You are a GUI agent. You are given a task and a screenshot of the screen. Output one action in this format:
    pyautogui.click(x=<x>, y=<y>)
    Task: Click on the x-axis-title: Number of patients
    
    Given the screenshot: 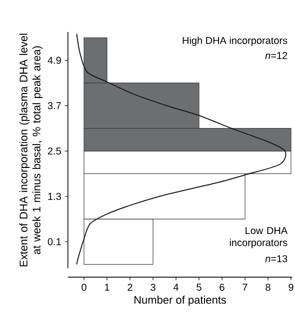 What is the action you would take?
    pyautogui.click(x=180, y=301)
    